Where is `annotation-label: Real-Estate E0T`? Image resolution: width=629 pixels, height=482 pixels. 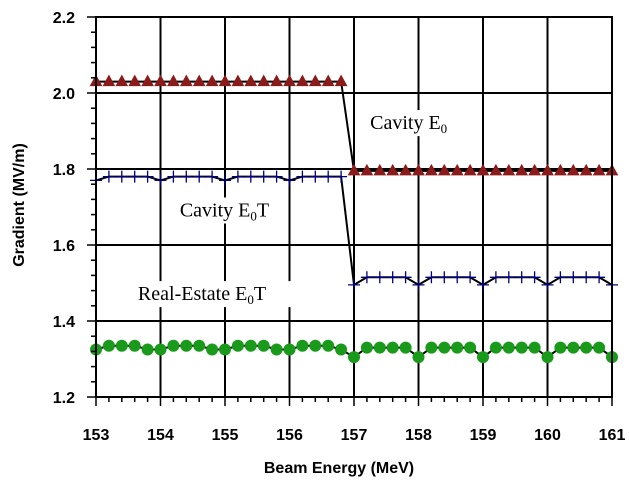
annotation-label: Real-Estate E0T is located at coordinates (202, 295).